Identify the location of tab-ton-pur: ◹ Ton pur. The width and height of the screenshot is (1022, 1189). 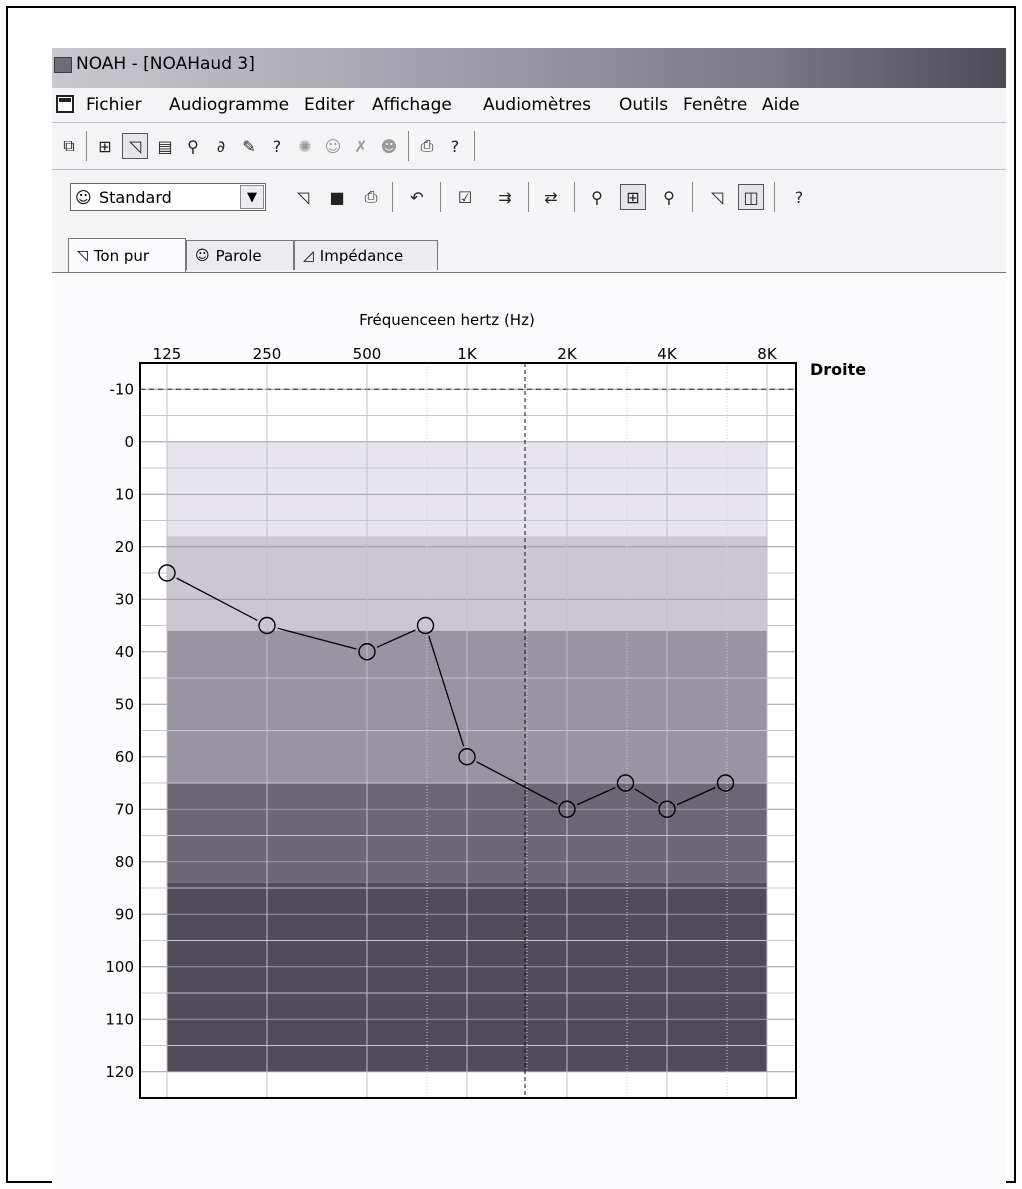
(127, 255).